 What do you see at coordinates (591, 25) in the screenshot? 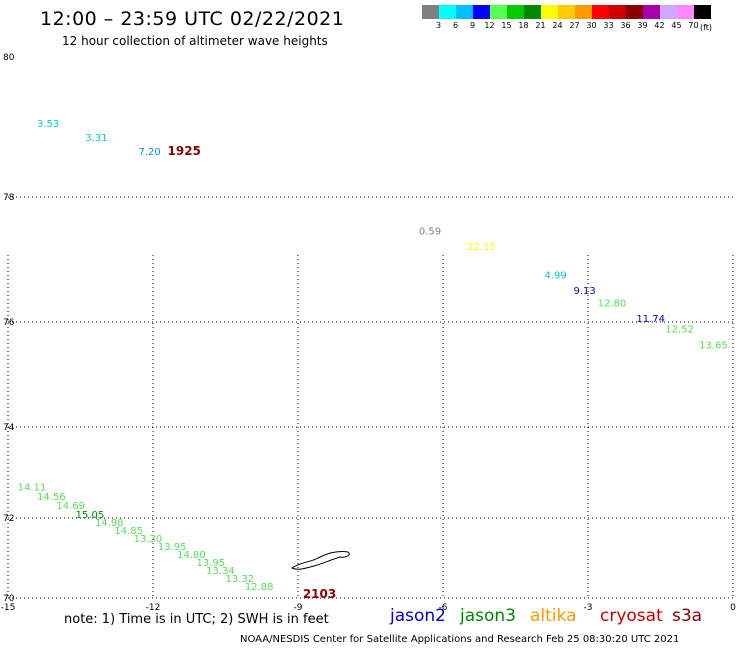
I see `colorbar-label: 30` at bounding box center [591, 25].